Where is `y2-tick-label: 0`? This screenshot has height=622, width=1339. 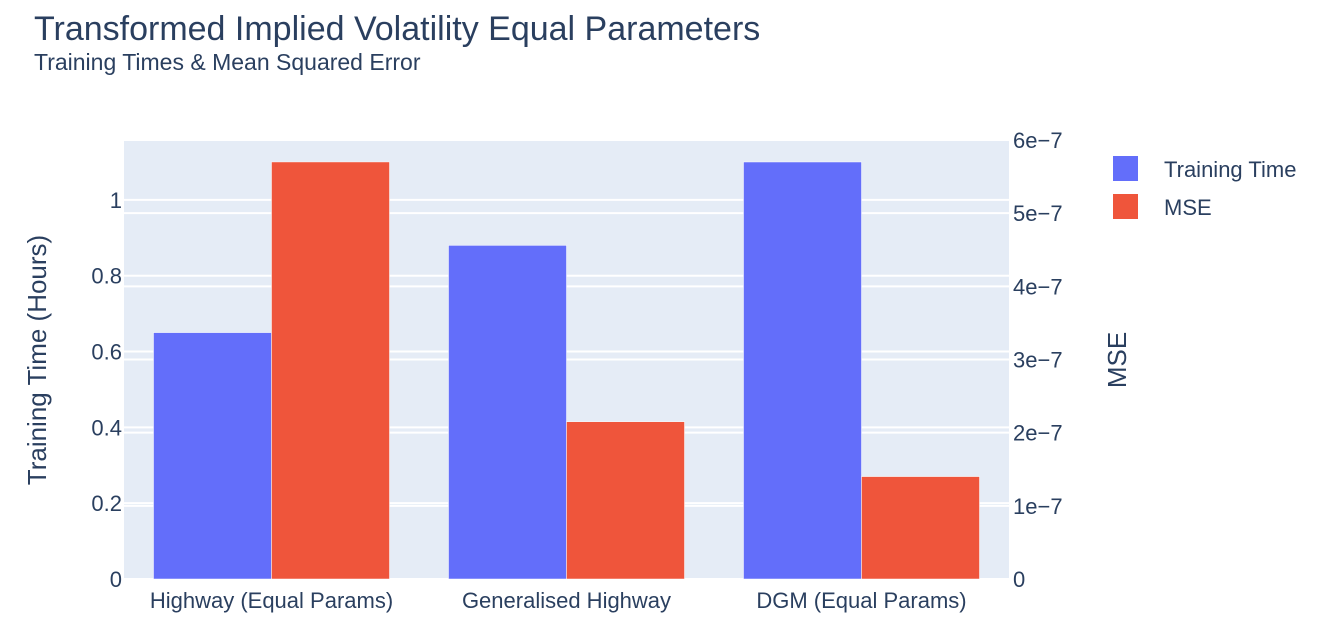 y2-tick-label: 0 is located at coordinates (1019, 579).